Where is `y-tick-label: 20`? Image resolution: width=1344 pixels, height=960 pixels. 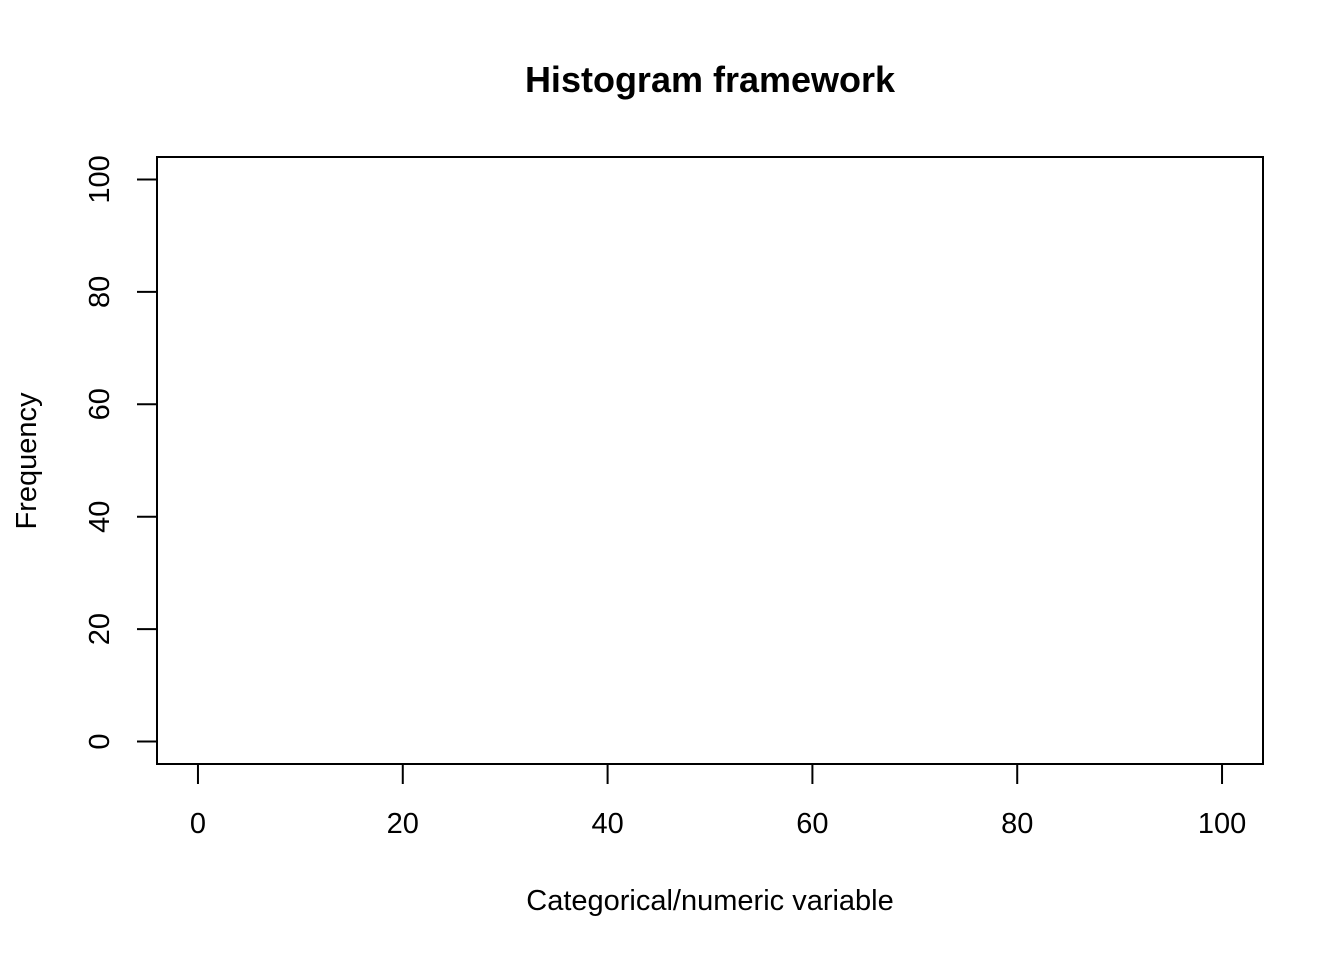
y-tick-label: 20 is located at coordinates (100, 629).